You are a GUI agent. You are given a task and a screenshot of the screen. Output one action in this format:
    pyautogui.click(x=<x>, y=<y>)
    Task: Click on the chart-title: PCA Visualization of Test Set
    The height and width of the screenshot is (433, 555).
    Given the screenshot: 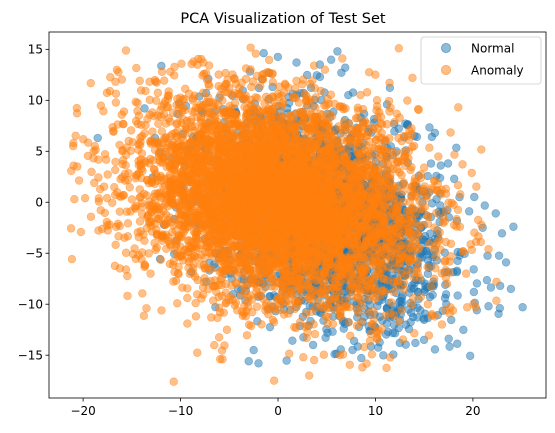 What is the action you would take?
    pyautogui.click(x=282, y=19)
    